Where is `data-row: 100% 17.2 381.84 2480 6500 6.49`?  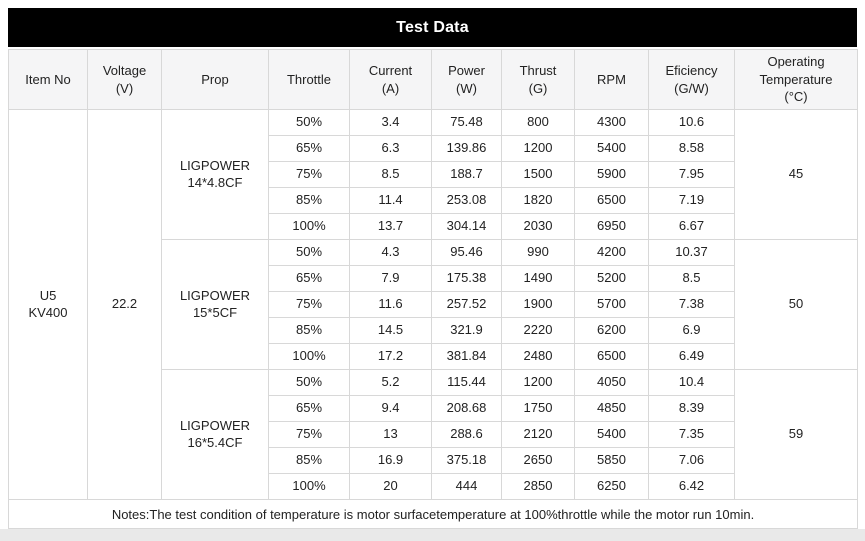
data-row: 100% 17.2 381.84 2480 6500 6.49 is located at coordinates (433, 356).